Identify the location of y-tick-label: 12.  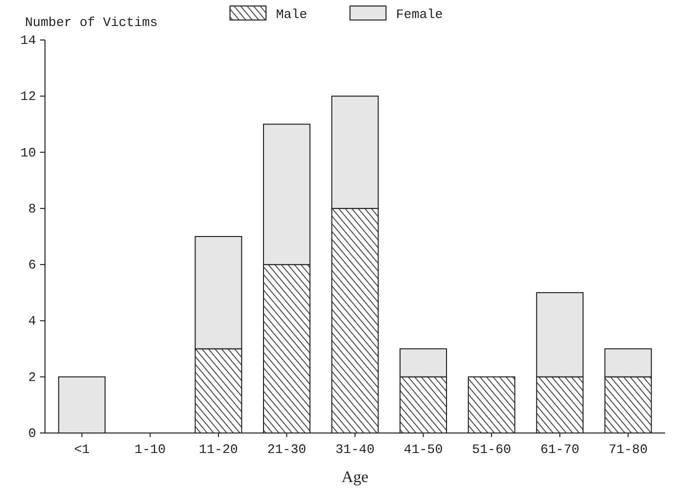
(28, 96).